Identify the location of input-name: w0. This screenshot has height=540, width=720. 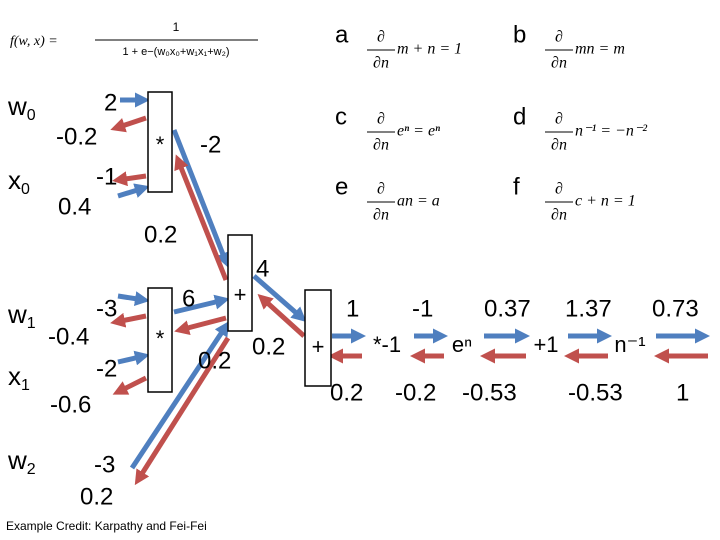
(21, 107).